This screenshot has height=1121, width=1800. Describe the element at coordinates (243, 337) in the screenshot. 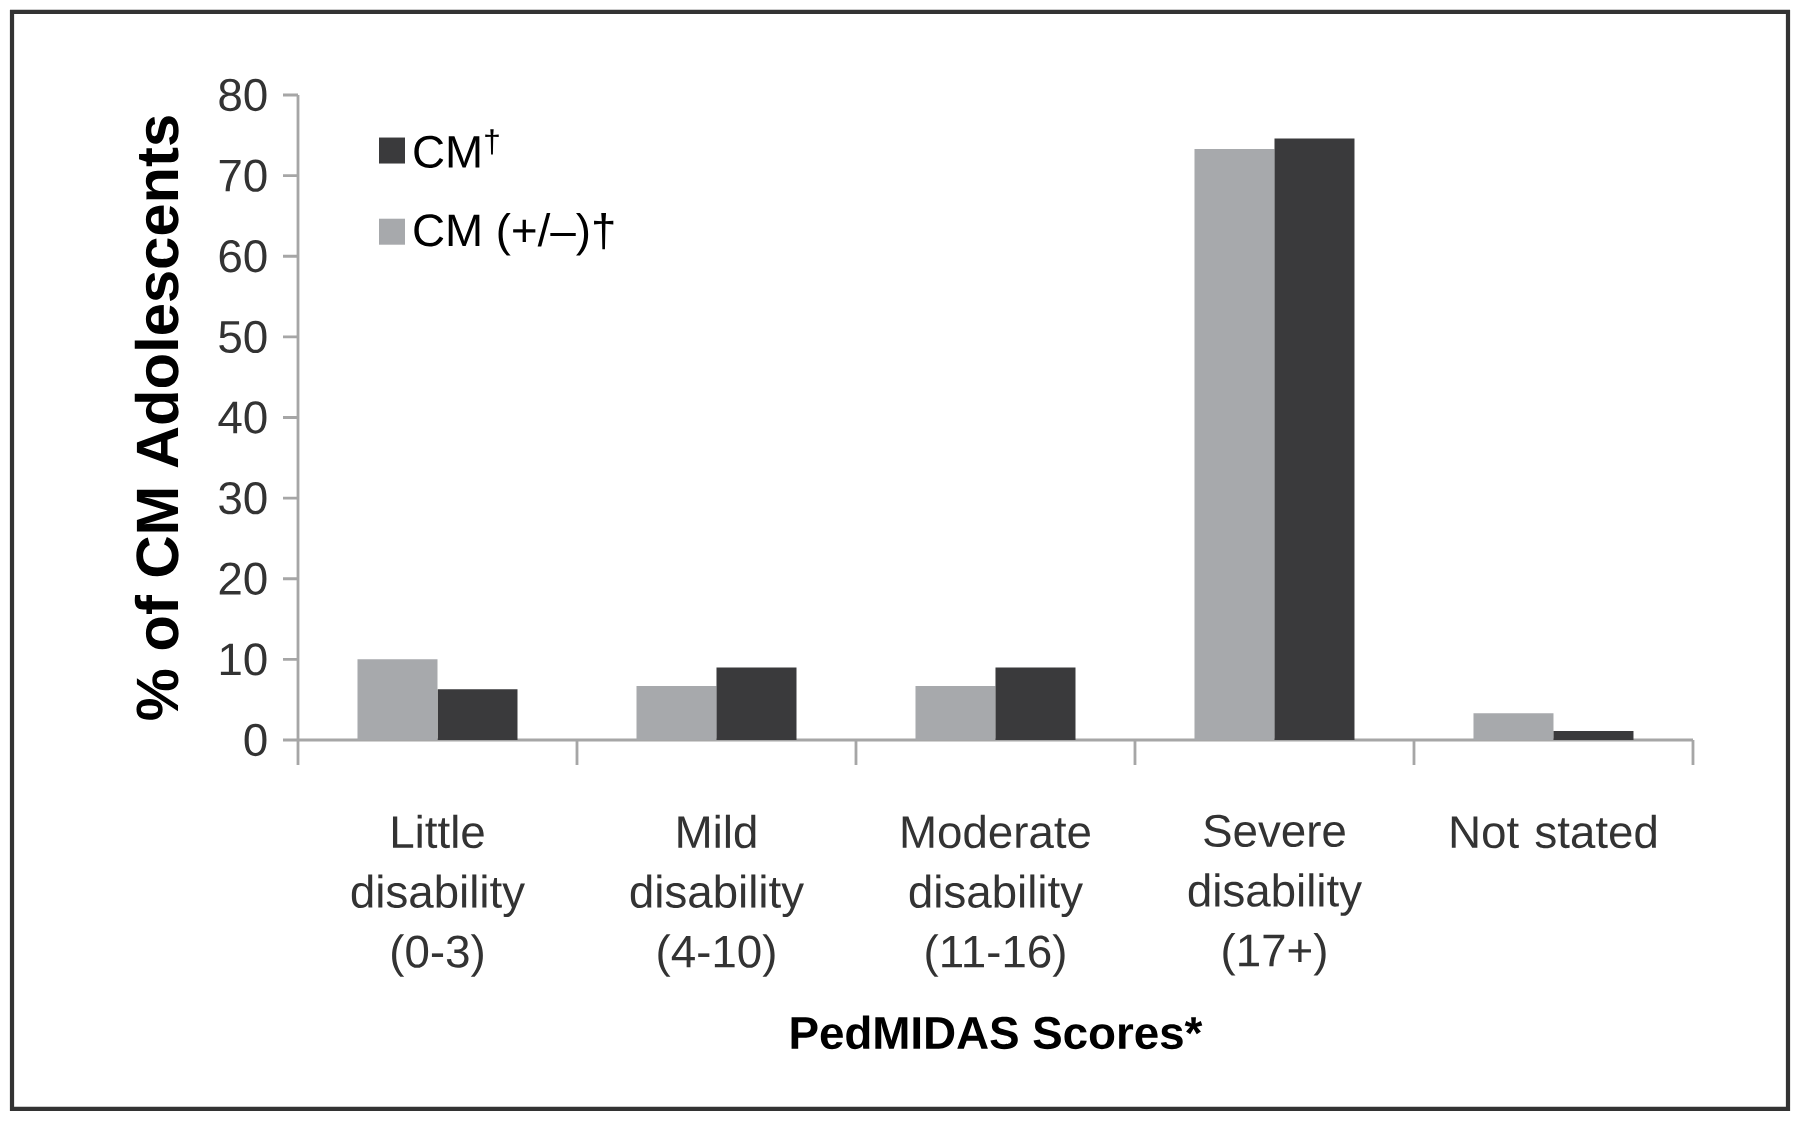

I see `y-tick-label: 50` at that location.